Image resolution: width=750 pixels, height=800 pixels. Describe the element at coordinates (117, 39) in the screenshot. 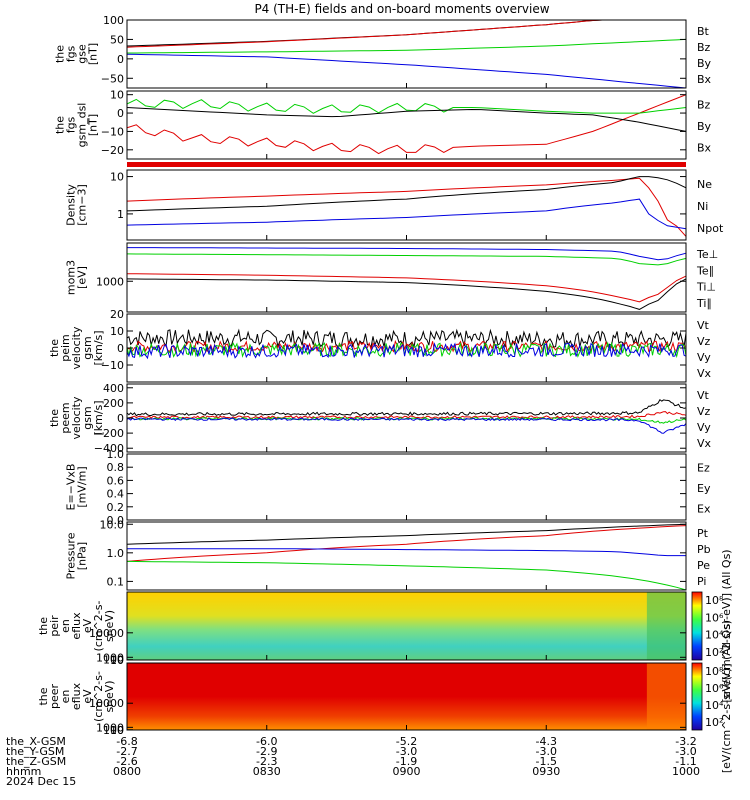

I see `y-tick-label: 50` at that location.